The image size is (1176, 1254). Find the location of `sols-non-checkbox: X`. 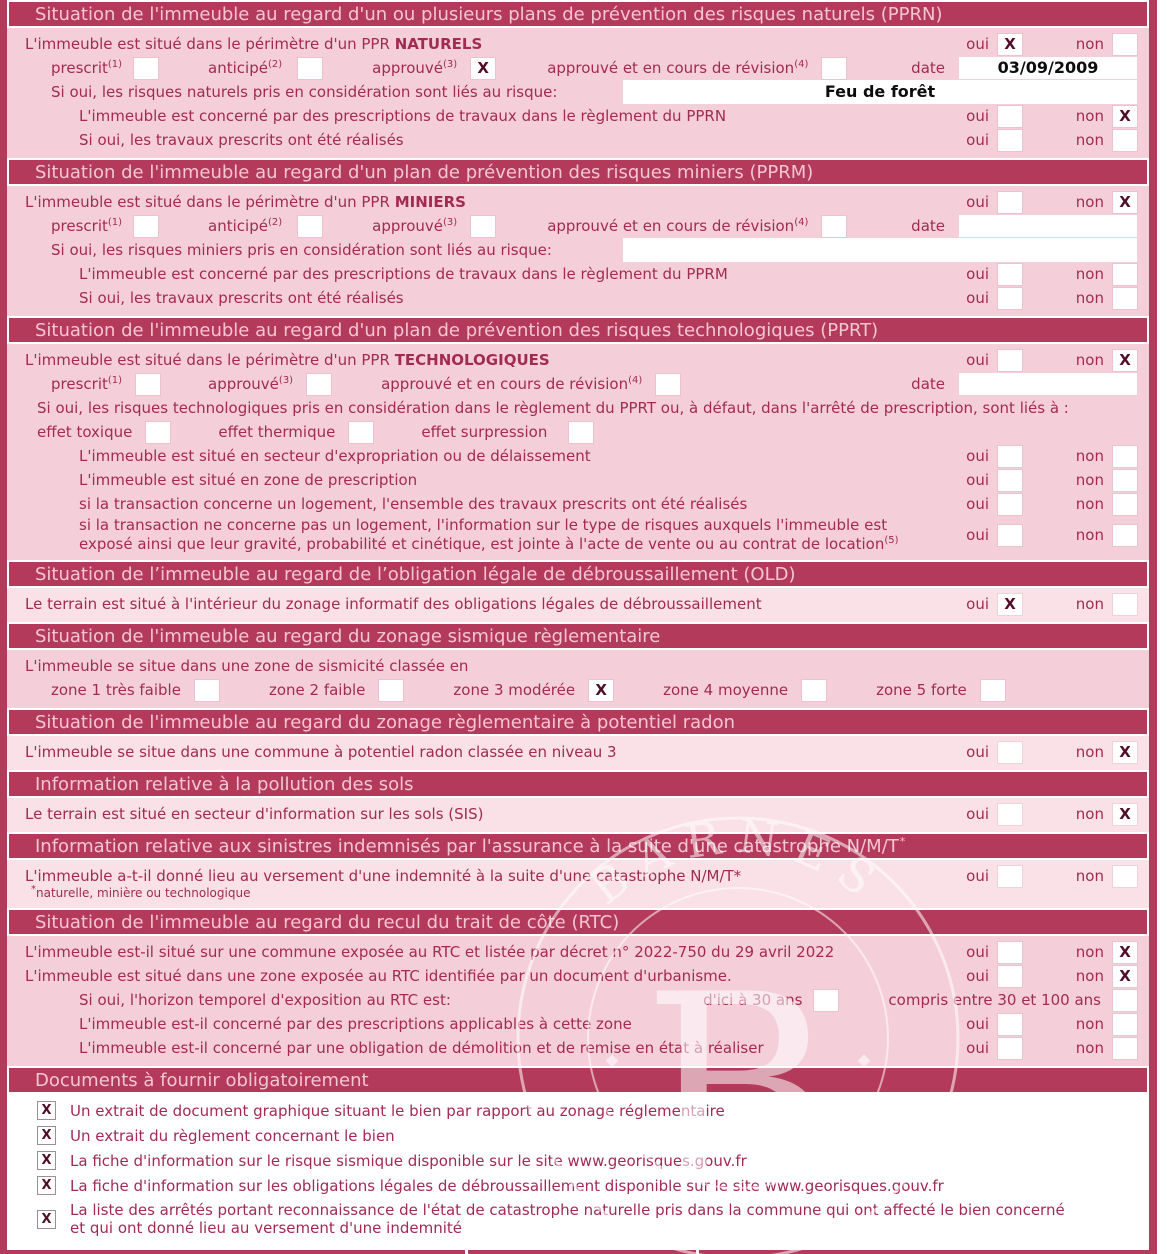

sols-non-checkbox: X is located at coordinates (1125, 814).